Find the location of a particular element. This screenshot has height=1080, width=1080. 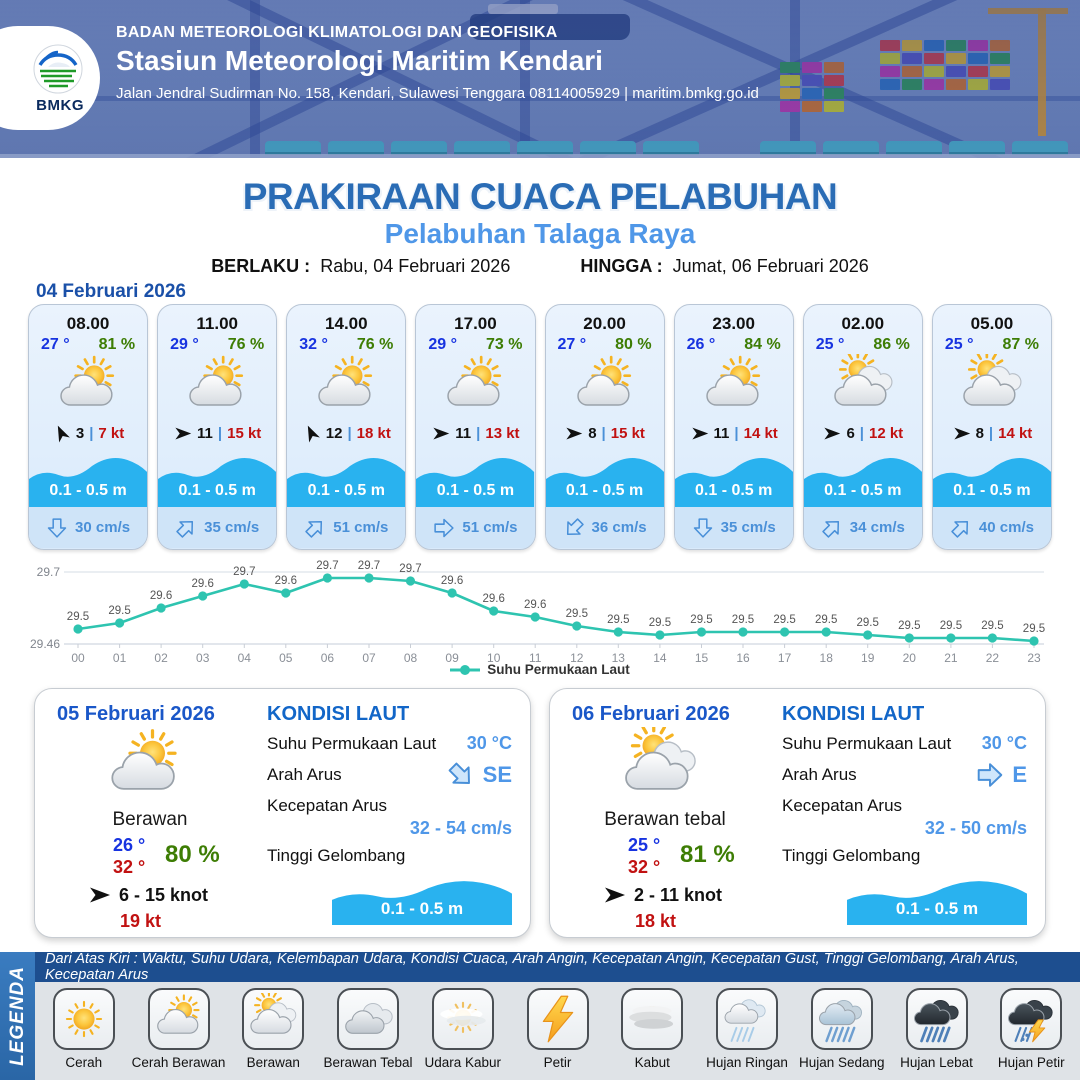

legend-item: Berawan is located at coordinates (273, 1029).